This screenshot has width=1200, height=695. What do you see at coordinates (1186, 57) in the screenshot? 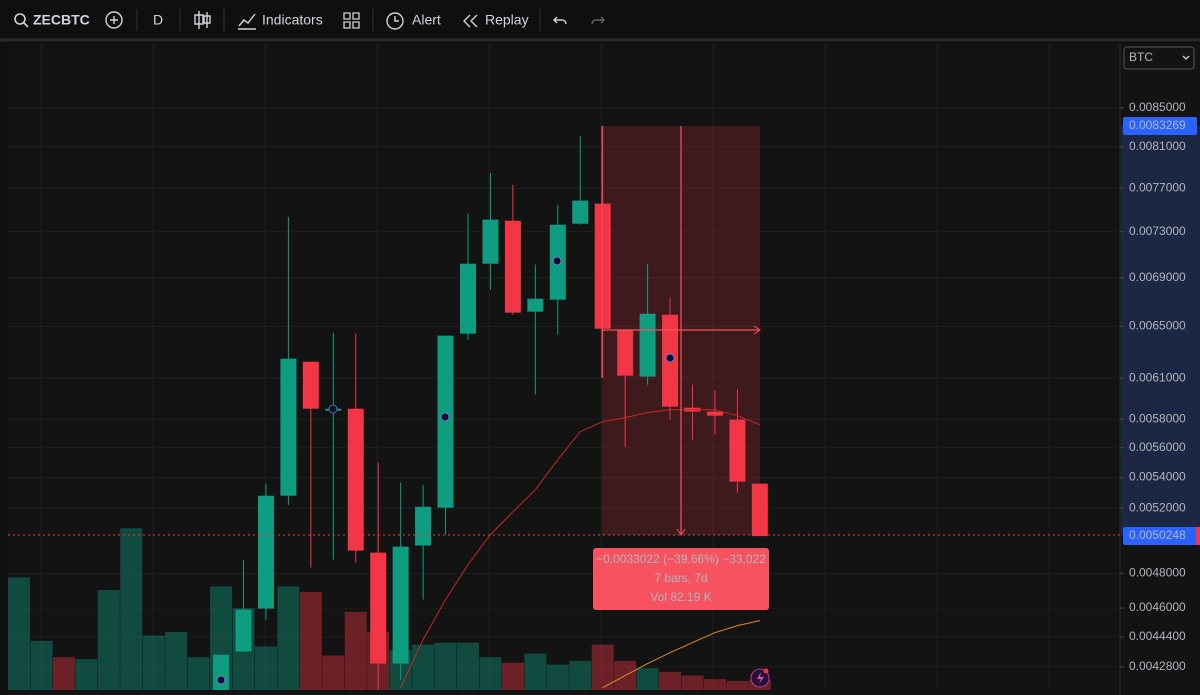
I see `dropdown-arrow` at bounding box center [1186, 57].